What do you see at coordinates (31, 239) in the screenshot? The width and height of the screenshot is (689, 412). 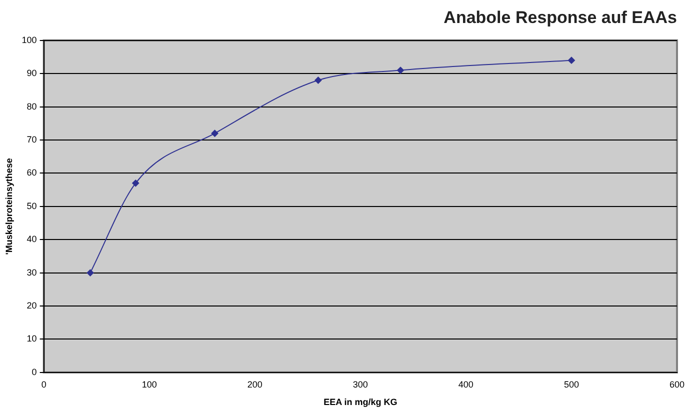 I see `y-tick-label: 40` at bounding box center [31, 239].